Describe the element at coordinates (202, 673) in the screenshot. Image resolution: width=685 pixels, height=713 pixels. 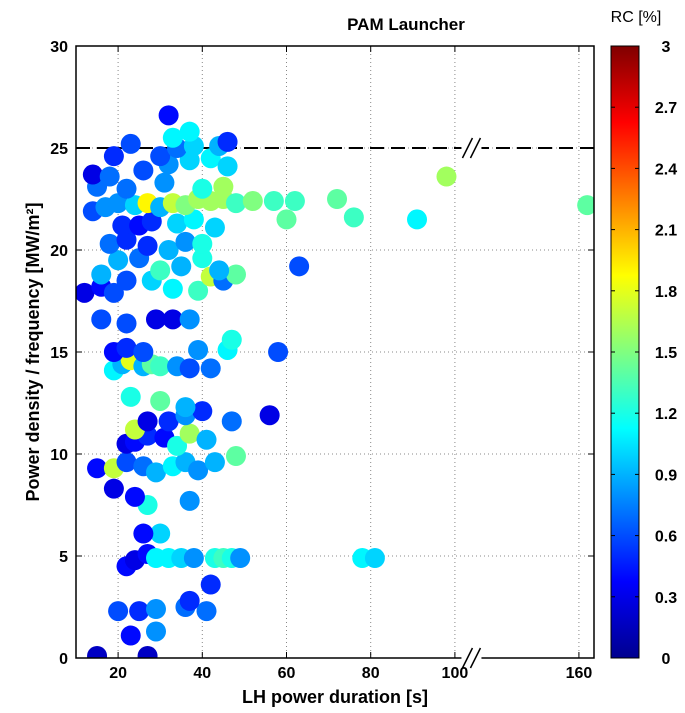
I see `x-tick-label: 40` at that location.